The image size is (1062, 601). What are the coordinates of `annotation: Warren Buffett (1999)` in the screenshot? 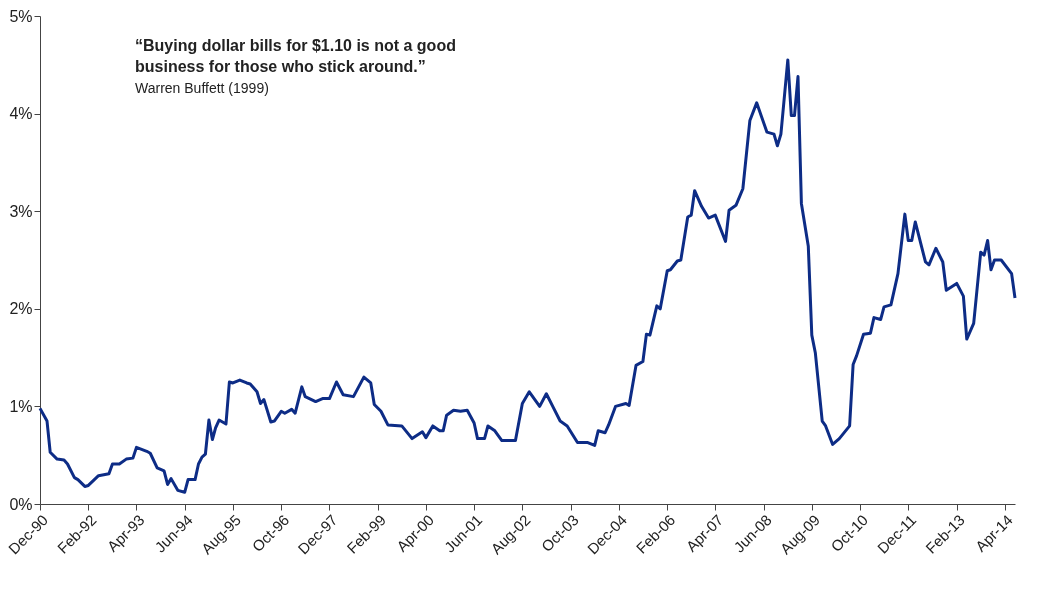 It's located at (202, 88).